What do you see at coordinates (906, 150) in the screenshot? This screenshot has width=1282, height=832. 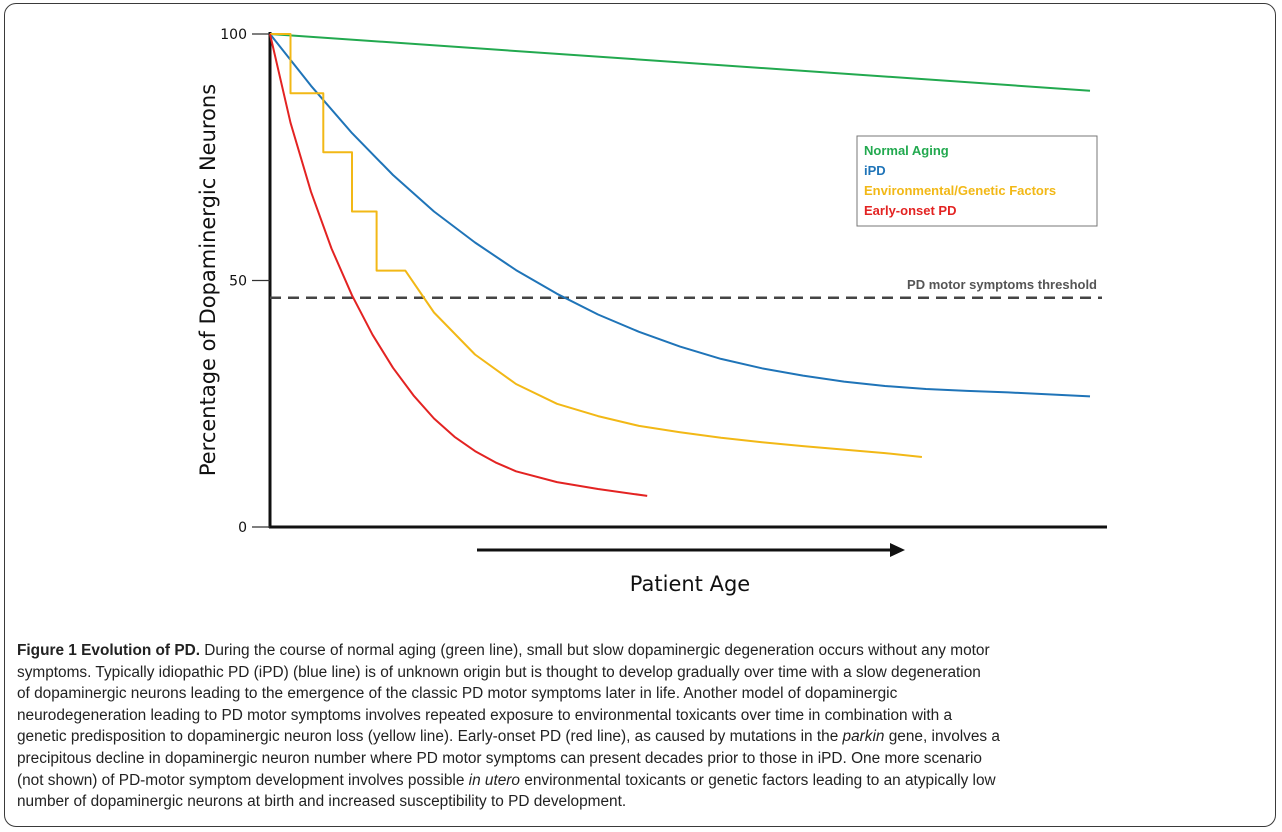 I see `legend-entry-1: Normal Aging` at bounding box center [906, 150].